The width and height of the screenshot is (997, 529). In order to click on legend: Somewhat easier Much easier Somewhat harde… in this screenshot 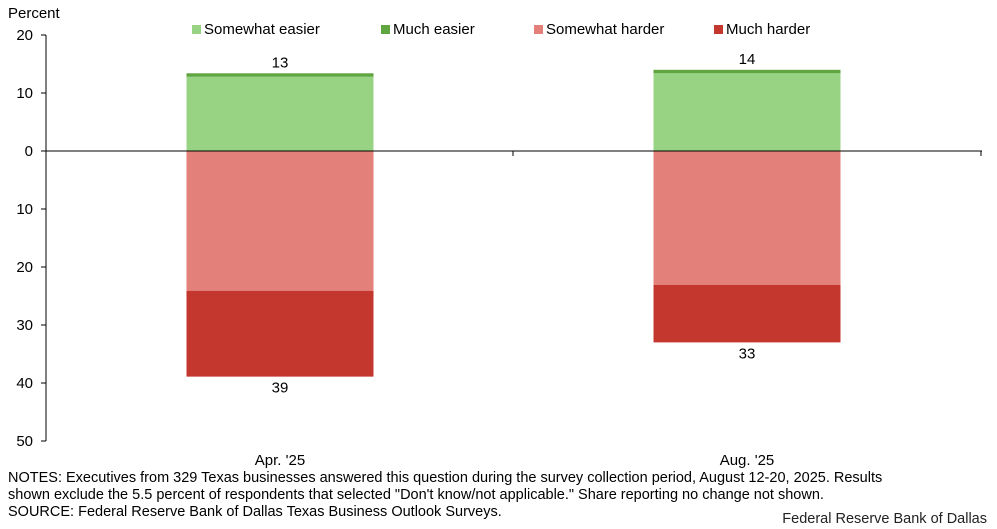, I will do `click(501, 29)`.